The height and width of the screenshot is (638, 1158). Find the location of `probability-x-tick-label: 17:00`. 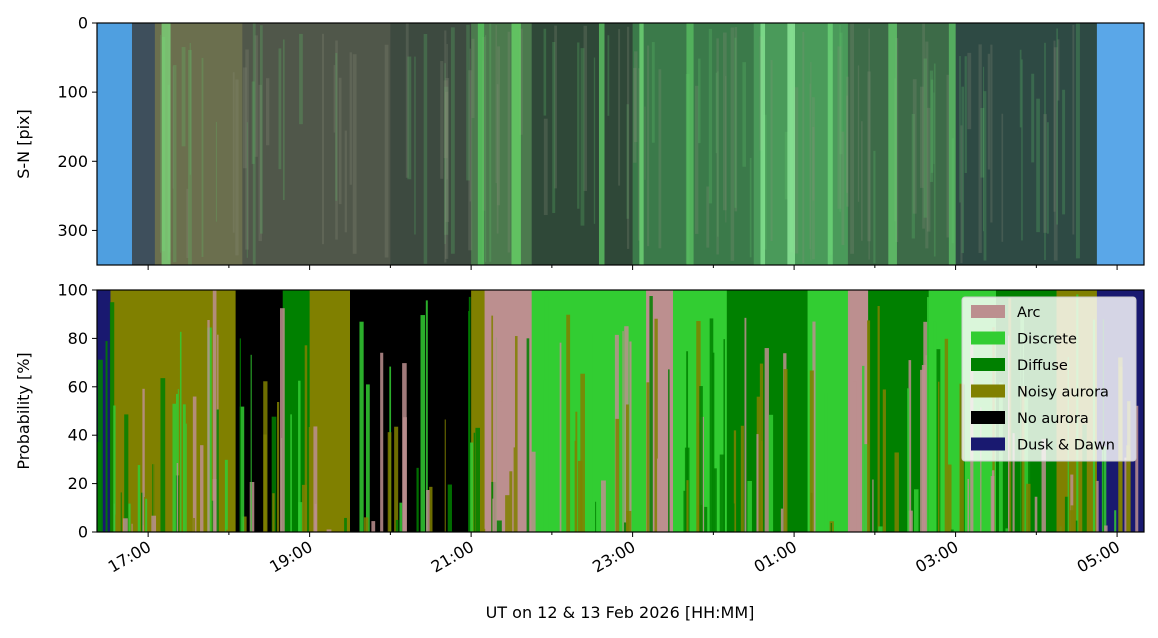

probability-x-tick-label: 17:00 is located at coordinates (129, 557).